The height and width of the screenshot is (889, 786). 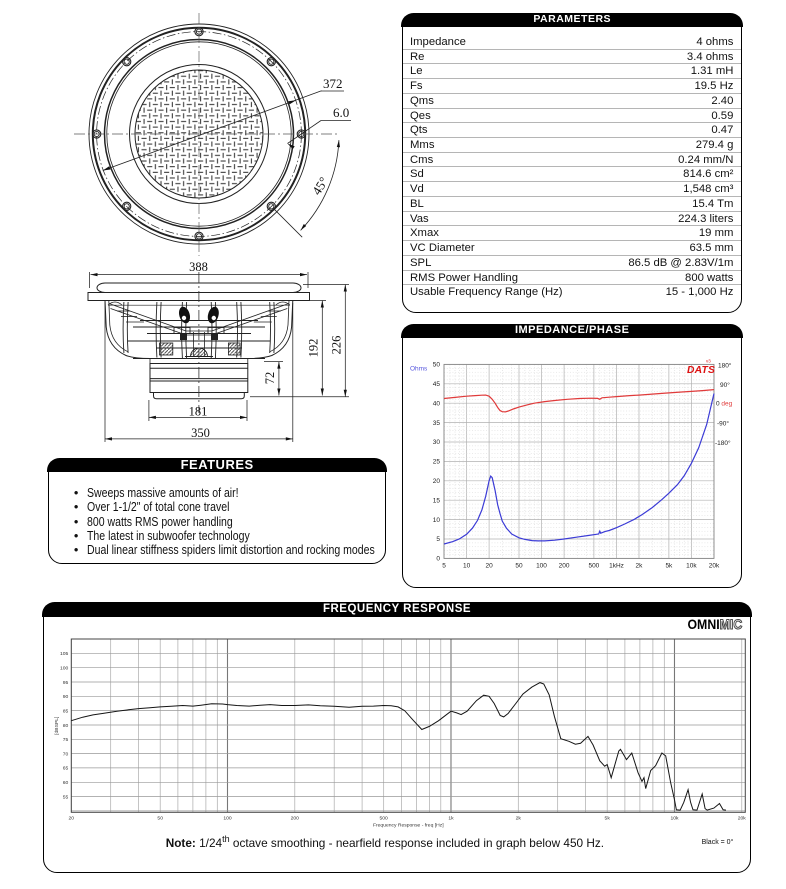 I want to click on svg-text: 1k, so click(x=451, y=818).